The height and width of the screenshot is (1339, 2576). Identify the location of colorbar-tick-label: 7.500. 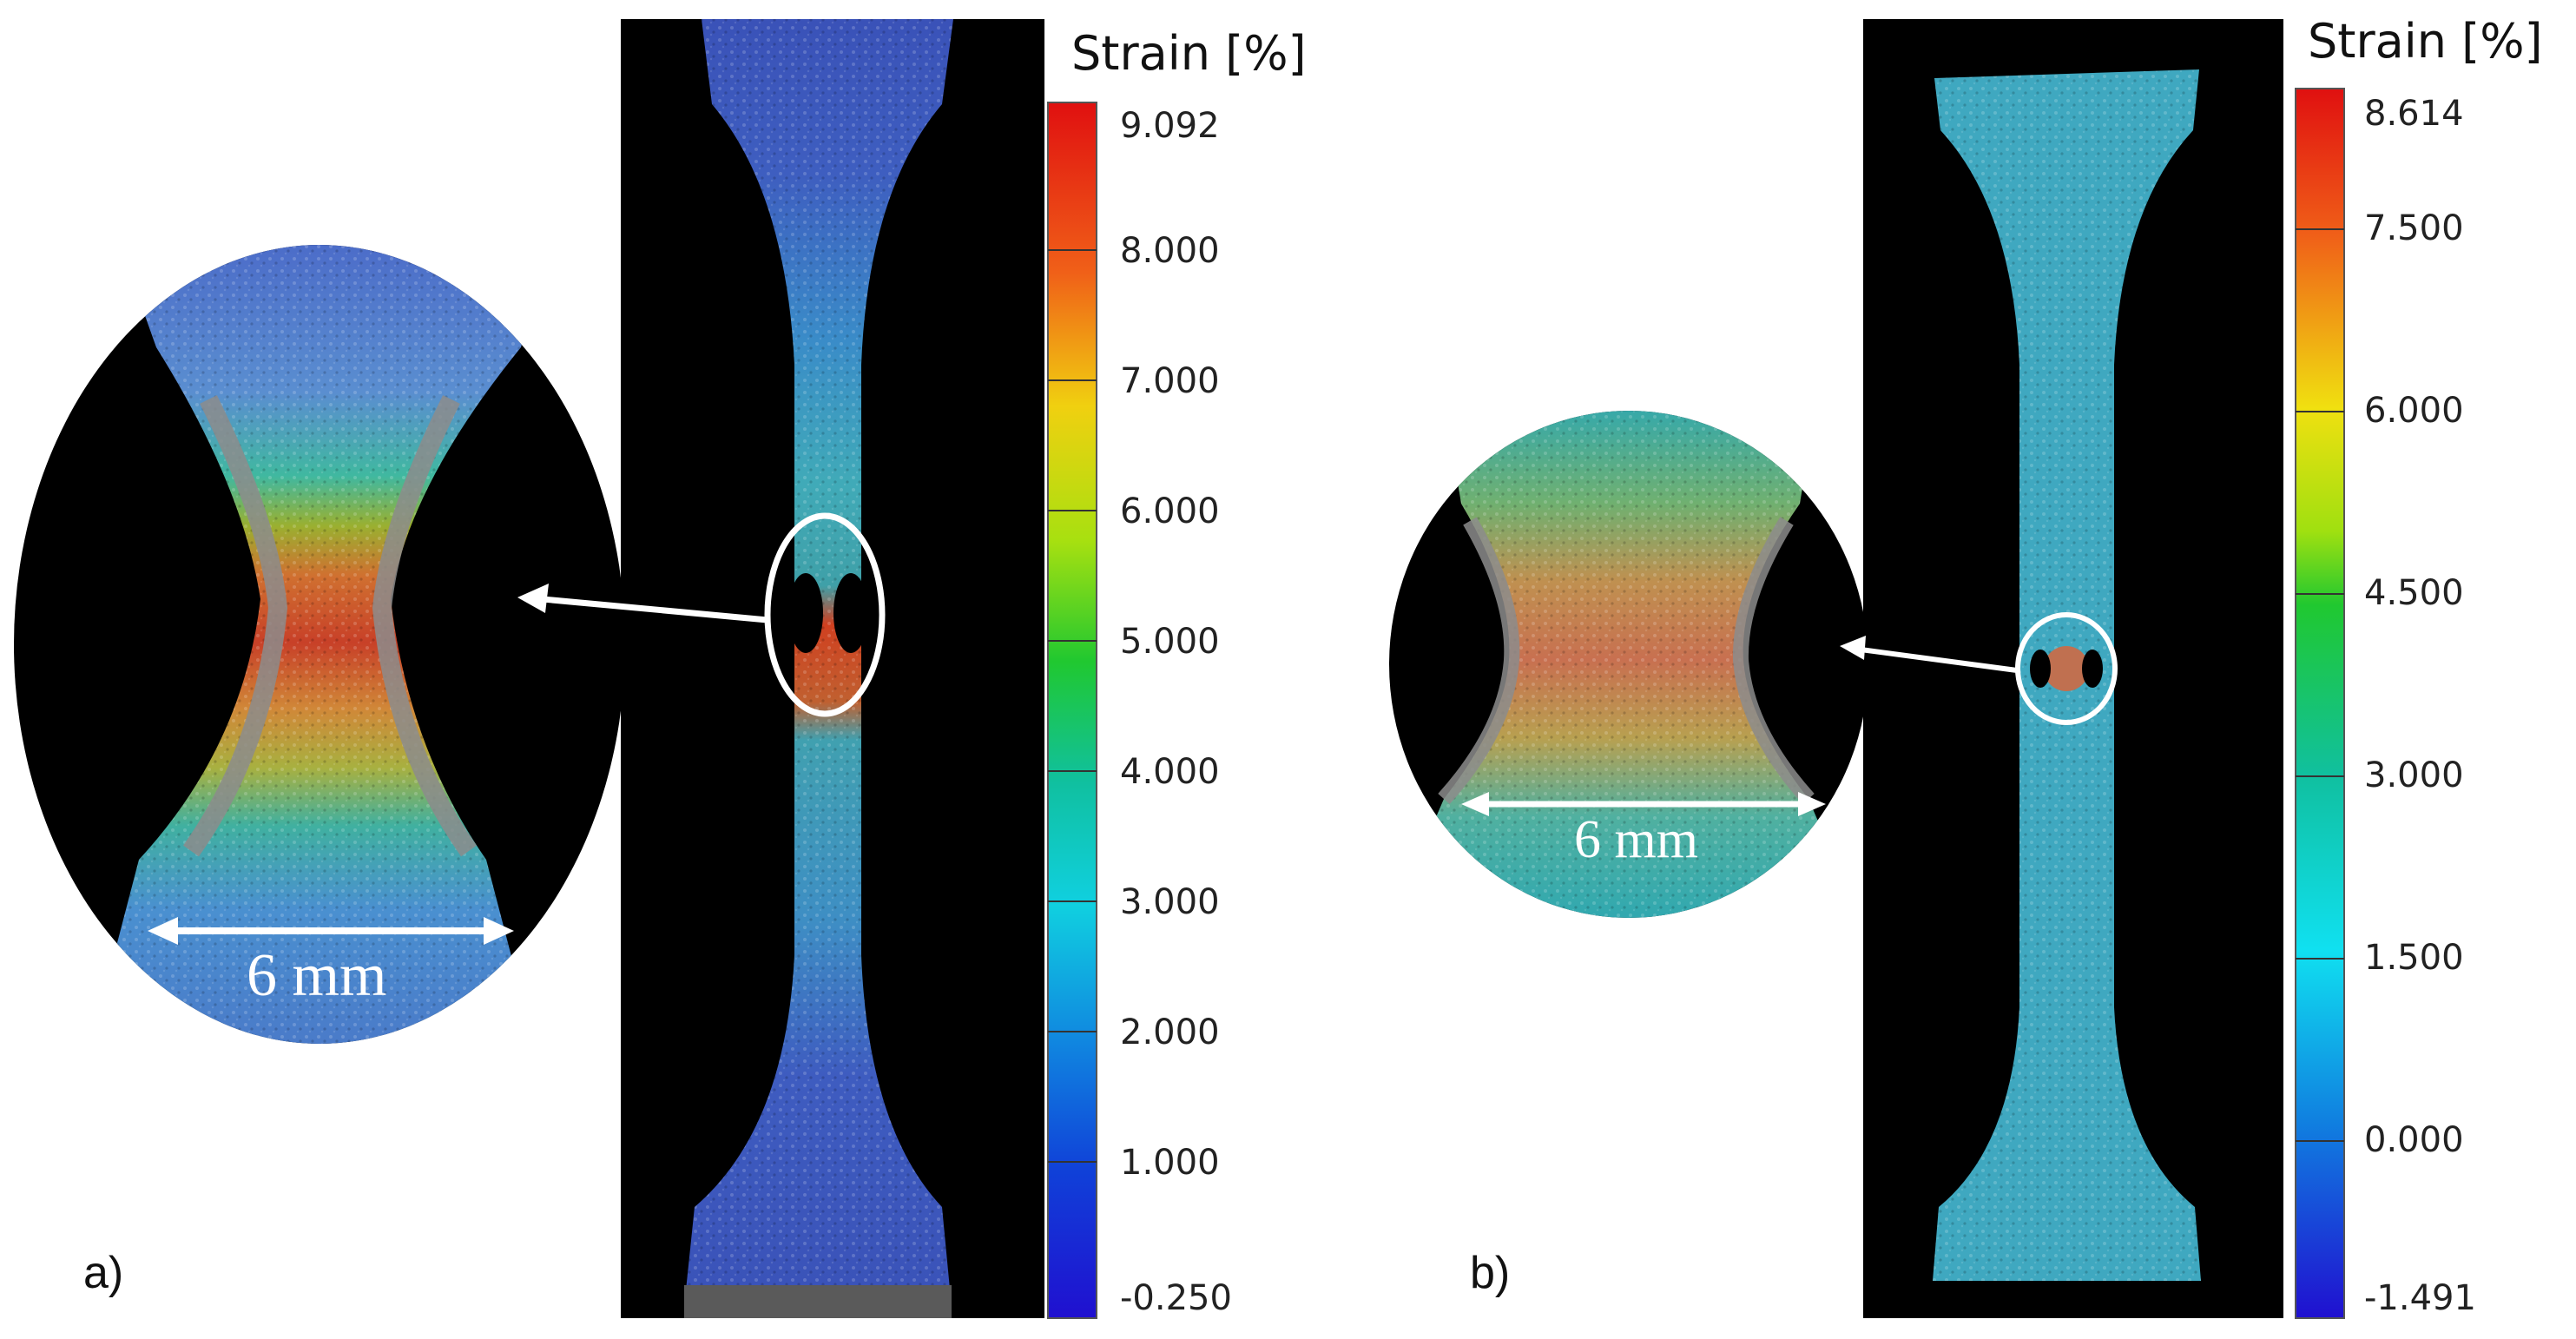
(2414, 228).